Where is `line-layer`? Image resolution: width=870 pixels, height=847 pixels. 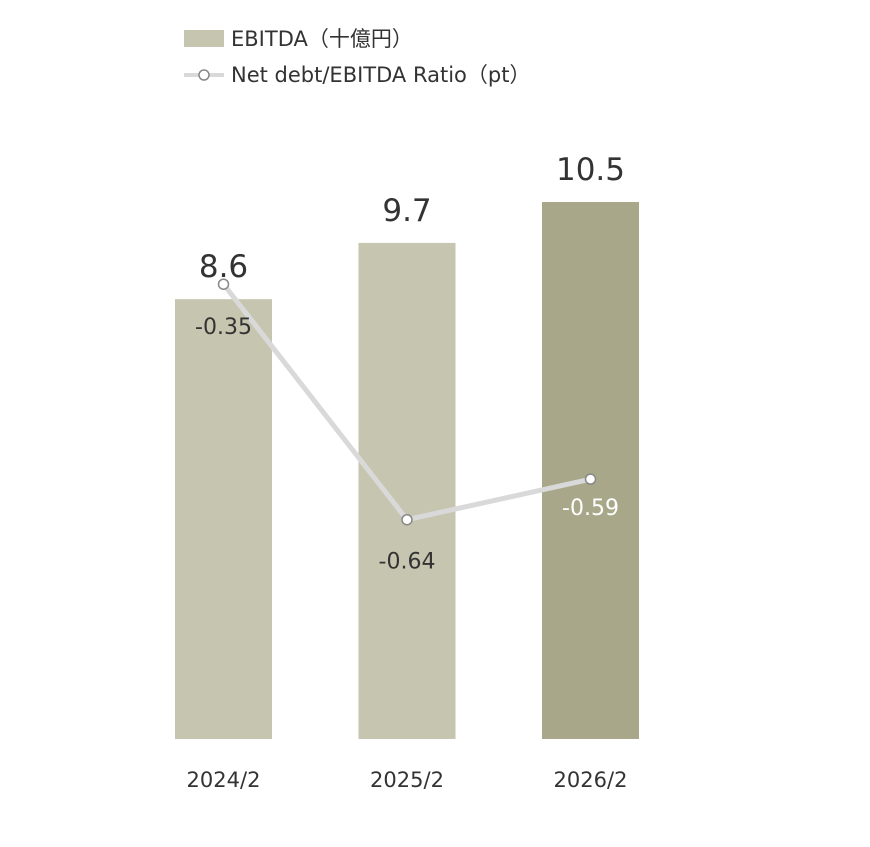 line-layer is located at coordinates (407, 402).